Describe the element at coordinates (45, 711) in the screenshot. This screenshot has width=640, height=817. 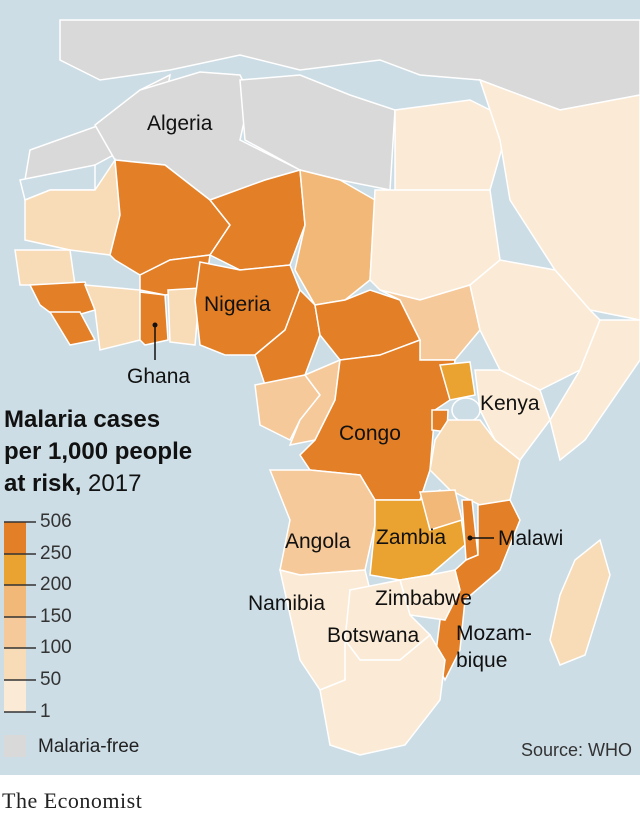
I see `legend-tick-1: 1` at that location.